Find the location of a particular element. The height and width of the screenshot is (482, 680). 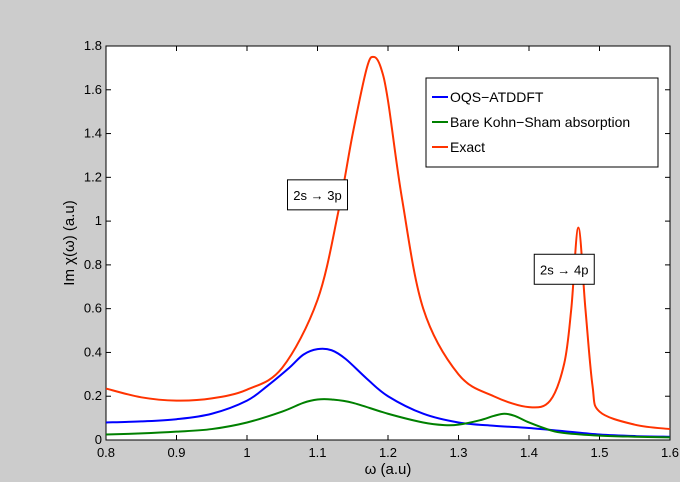

x-tick-label: 1.6 is located at coordinates (670, 452).